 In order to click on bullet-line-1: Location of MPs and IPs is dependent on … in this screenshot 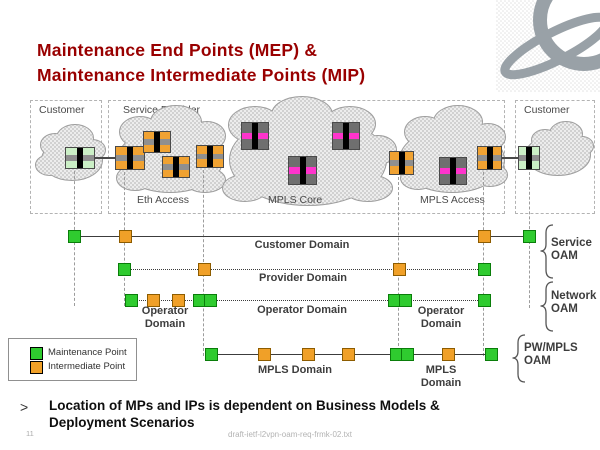, I will do `click(244, 405)`.